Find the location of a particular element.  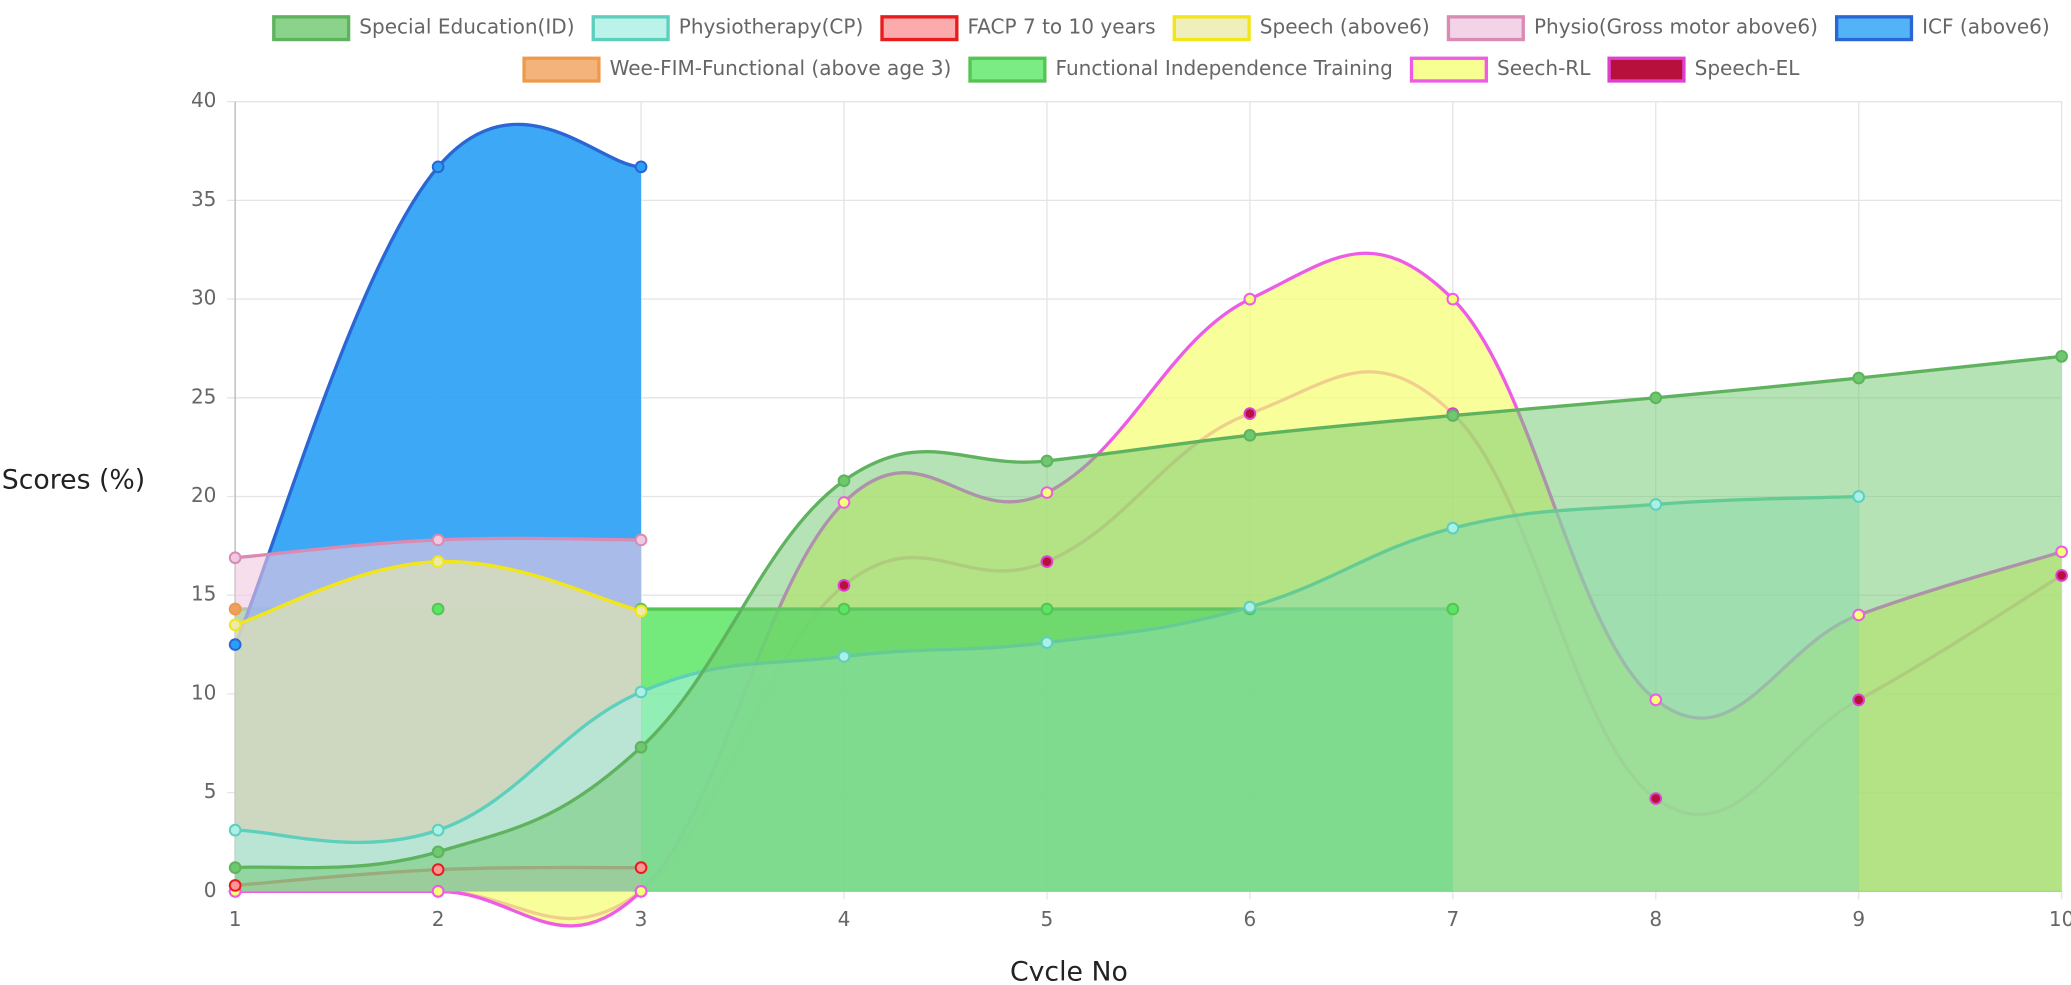

x-tick-label: 10 is located at coordinates (2060, 919).